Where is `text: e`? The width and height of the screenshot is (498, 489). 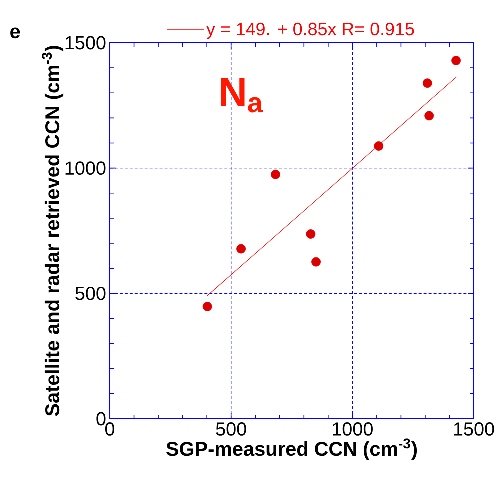 text: e is located at coordinates (15, 33).